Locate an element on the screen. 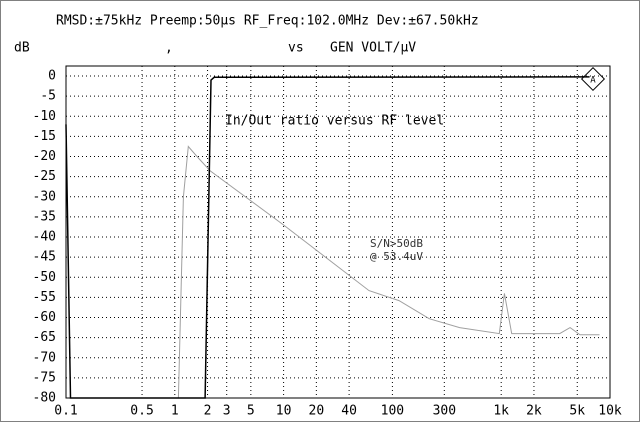 Image resolution: width=640 pixels, height=422 pixels. y-tick-label: -55 is located at coordinates (44, 297).